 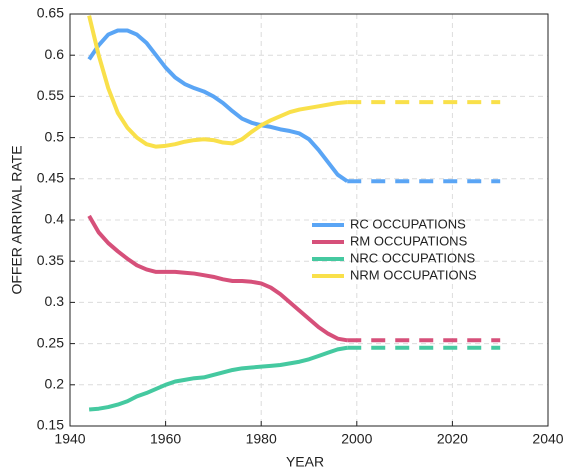 What do you see at coordinates (69, 439) in the screenshot?
I see `x-tick-label: 1940` at bounding box center [69, 439].